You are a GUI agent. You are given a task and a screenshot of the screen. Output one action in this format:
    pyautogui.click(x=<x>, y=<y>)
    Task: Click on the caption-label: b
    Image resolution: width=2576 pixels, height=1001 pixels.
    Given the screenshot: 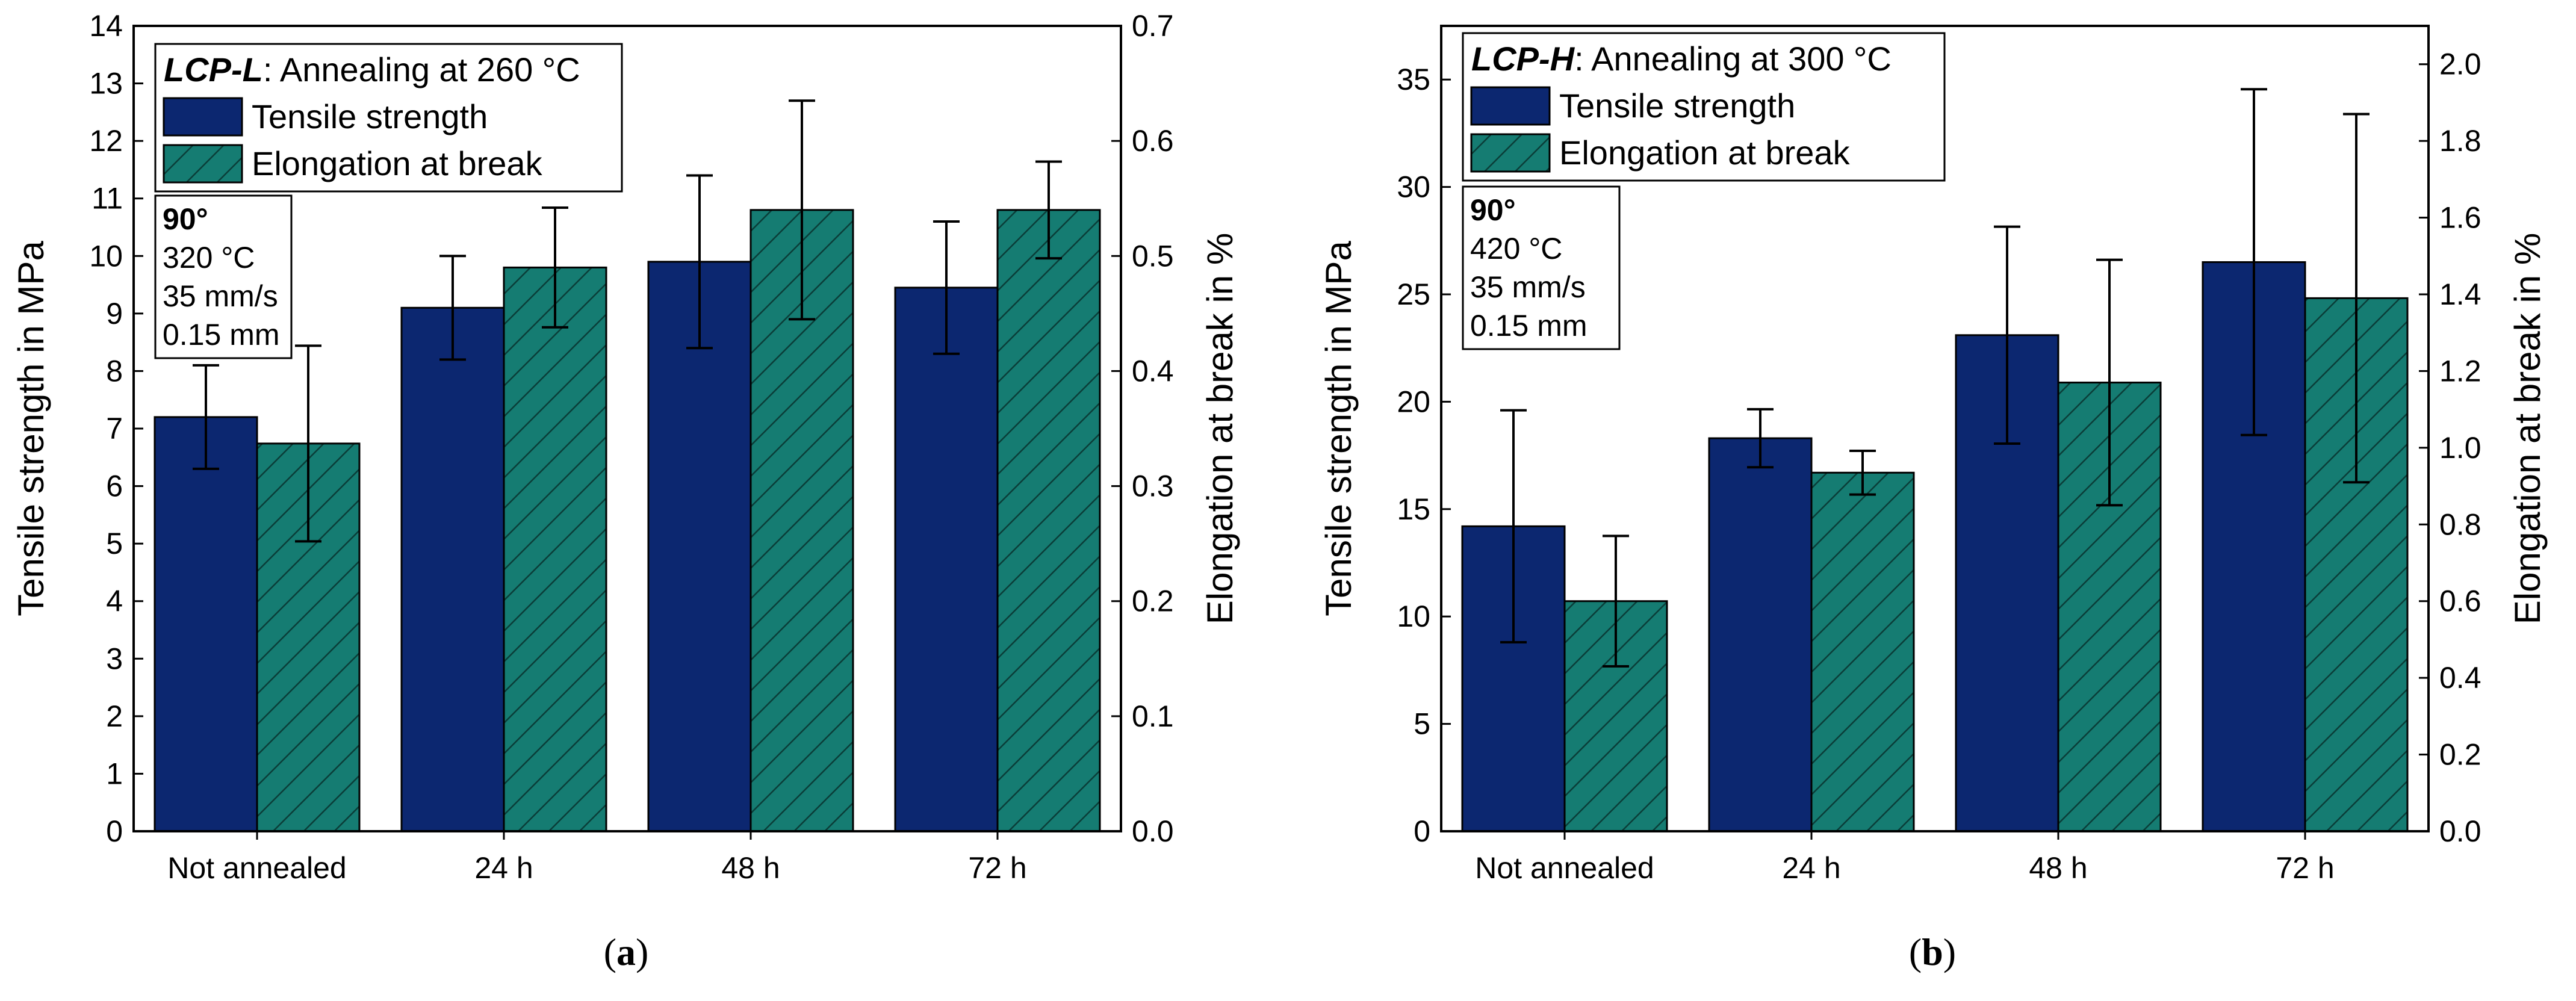 What is the action you would take?
    pyautogui.click(x=1932, y=952)
    